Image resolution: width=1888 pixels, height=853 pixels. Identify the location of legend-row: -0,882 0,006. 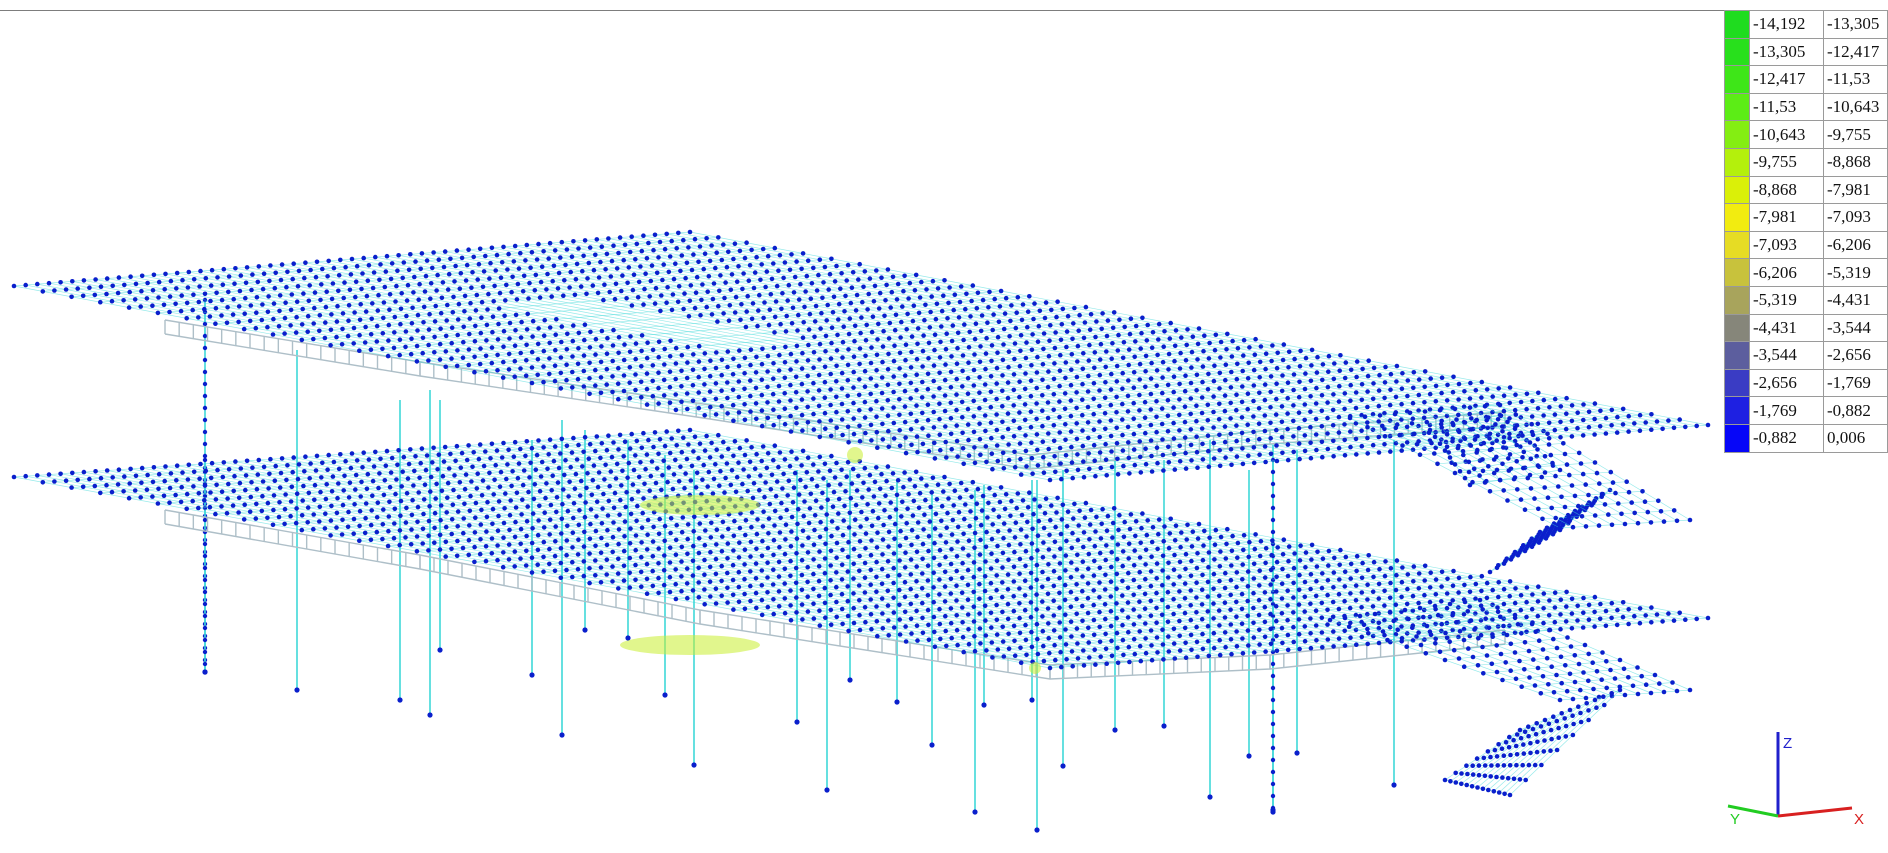
(1806, 438).